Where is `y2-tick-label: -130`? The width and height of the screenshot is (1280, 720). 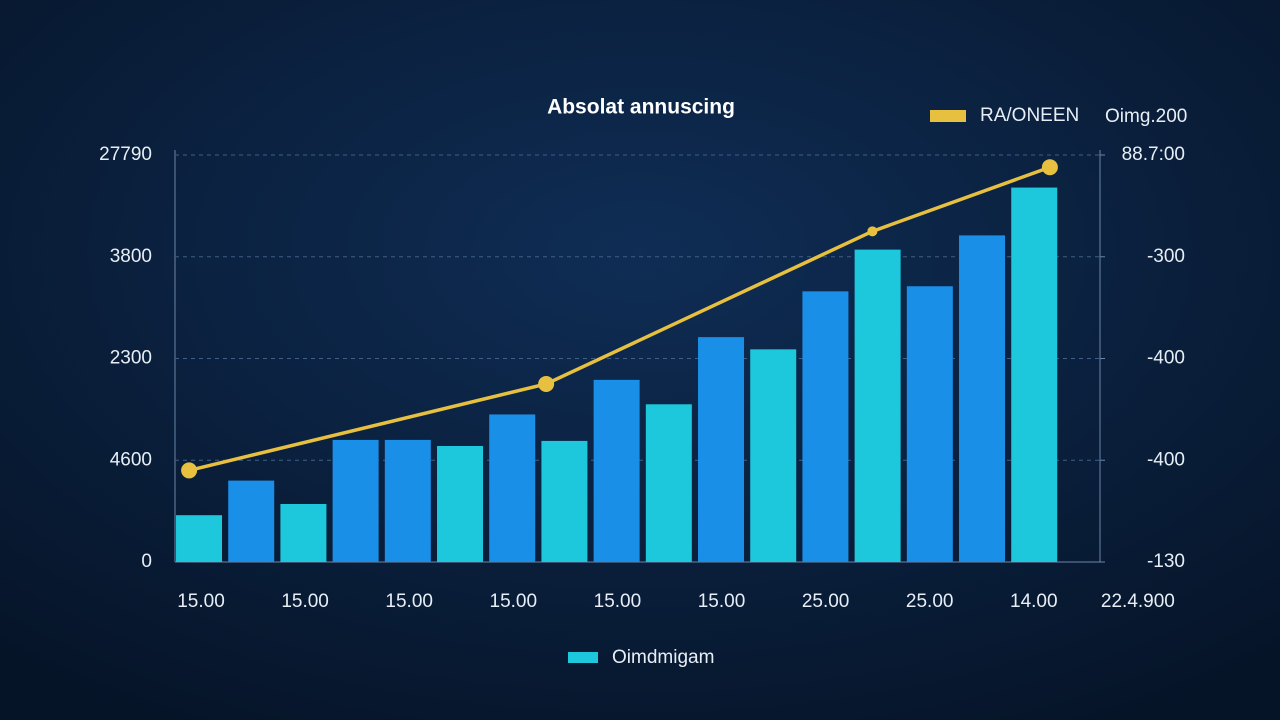 y2-tick-label: -130 is located at coordinates (1166, 561).